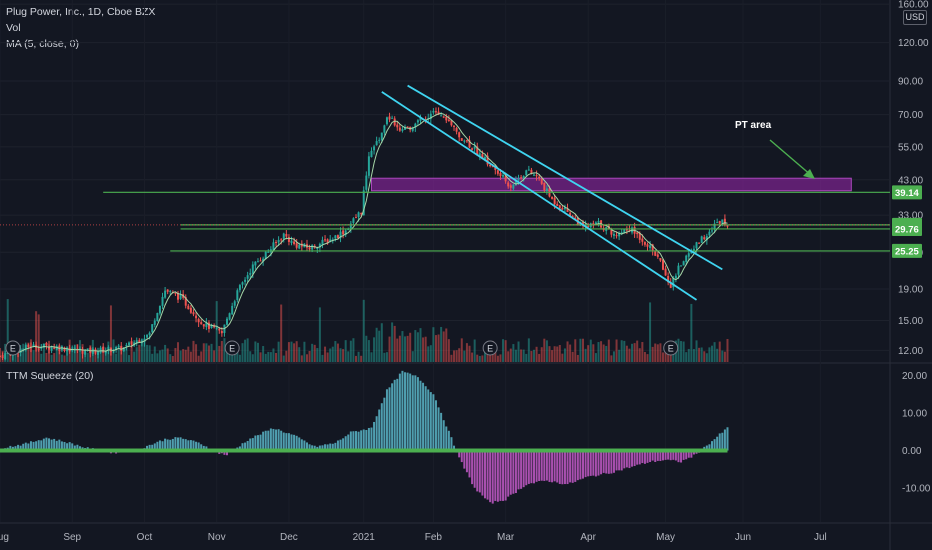 Image resolution: width=932 pixels, height=550 pixels. What do you see at coordinates (565, 177) in the screenshot?
I see `channel-line` at bounding box center [565, 177].